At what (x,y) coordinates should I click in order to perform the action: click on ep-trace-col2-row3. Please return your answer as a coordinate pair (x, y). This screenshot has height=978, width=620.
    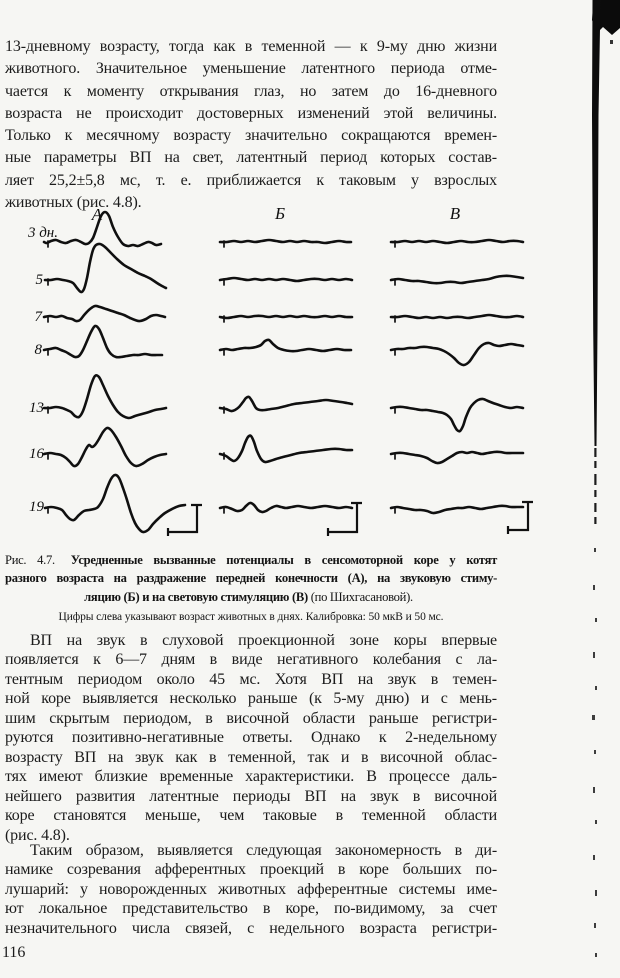
    Looking at the image, I should click on (457, 354).